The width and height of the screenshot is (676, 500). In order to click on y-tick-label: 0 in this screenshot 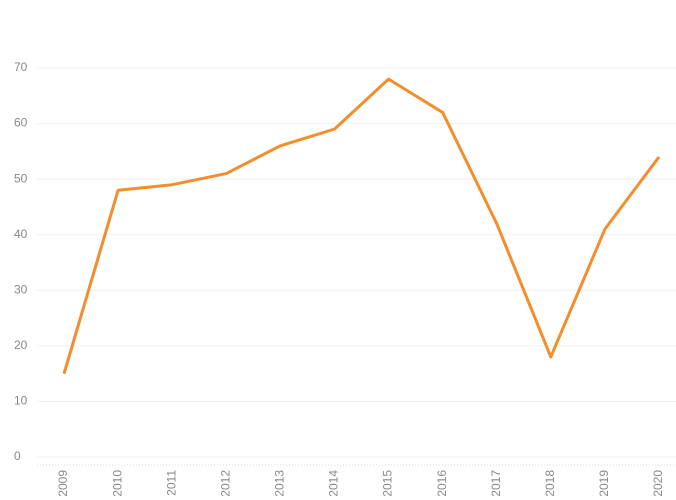, I will do `click(17, 456)`.